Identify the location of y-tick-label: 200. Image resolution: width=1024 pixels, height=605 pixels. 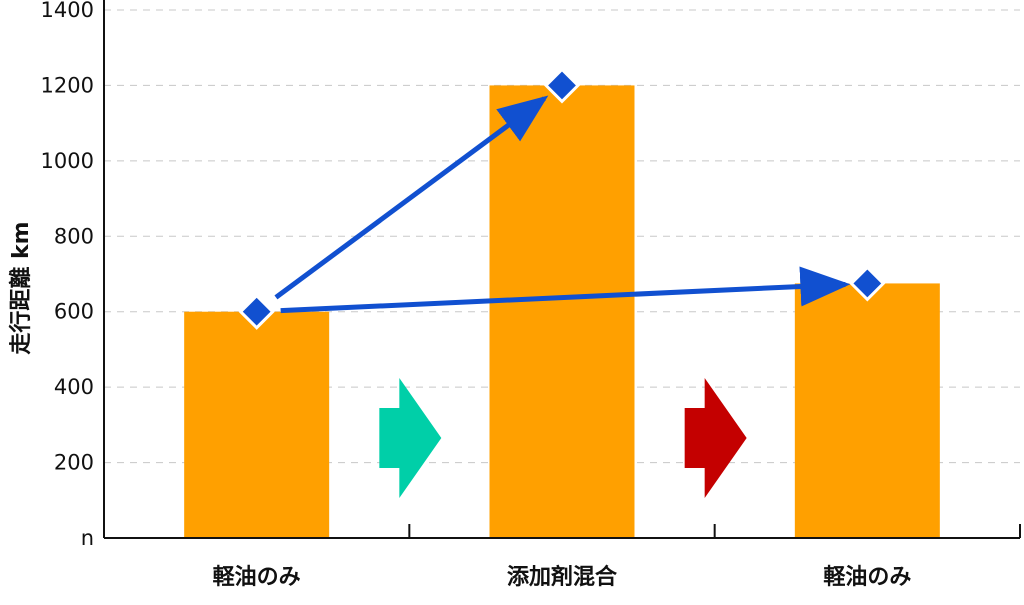
(74, 463).